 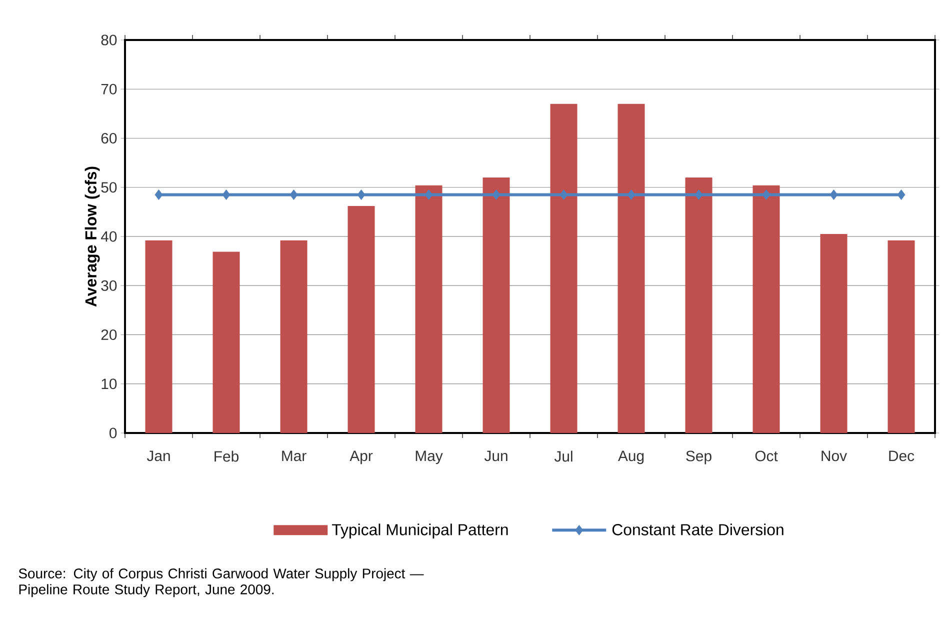 What do you see at coordinates (766, 456) in the screenshot?
I see `x-tick-label: Oct` at bounding box center [766, 456].